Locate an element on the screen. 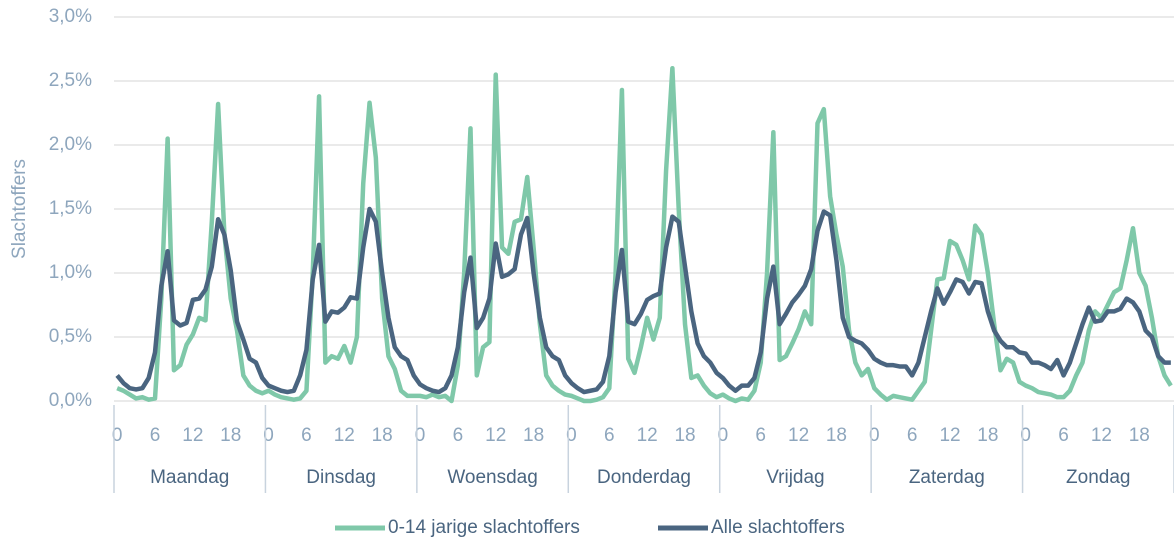 This screenshot has height=543, width=1174. group-label: Donderdag is located at coordinates (644, 477).